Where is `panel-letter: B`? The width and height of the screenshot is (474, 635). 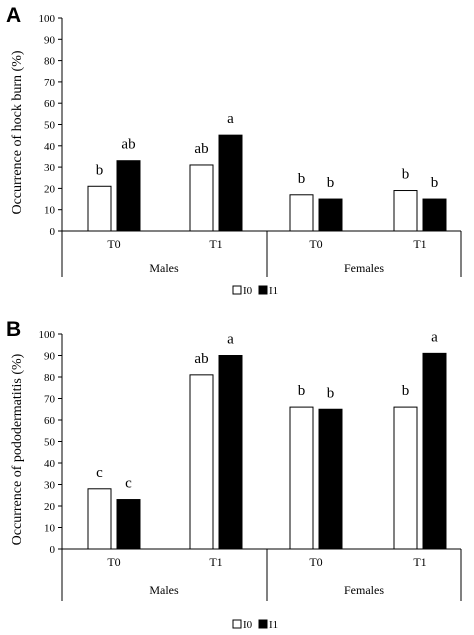
panel-letter: B is located at coordinates (13, 329).